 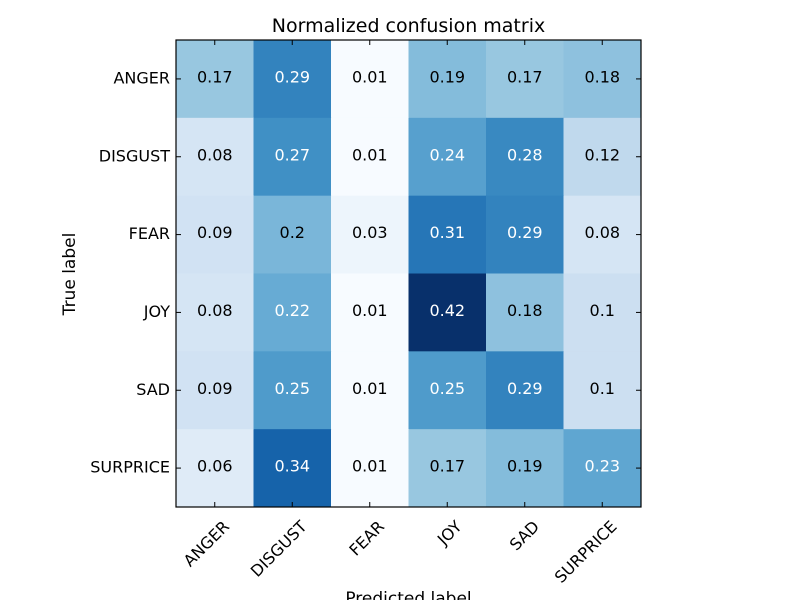 What do you see at coordinates (153, 389) in the screenshot?
I see `y-tick-label: SAD` at bounding box center [153, 389].